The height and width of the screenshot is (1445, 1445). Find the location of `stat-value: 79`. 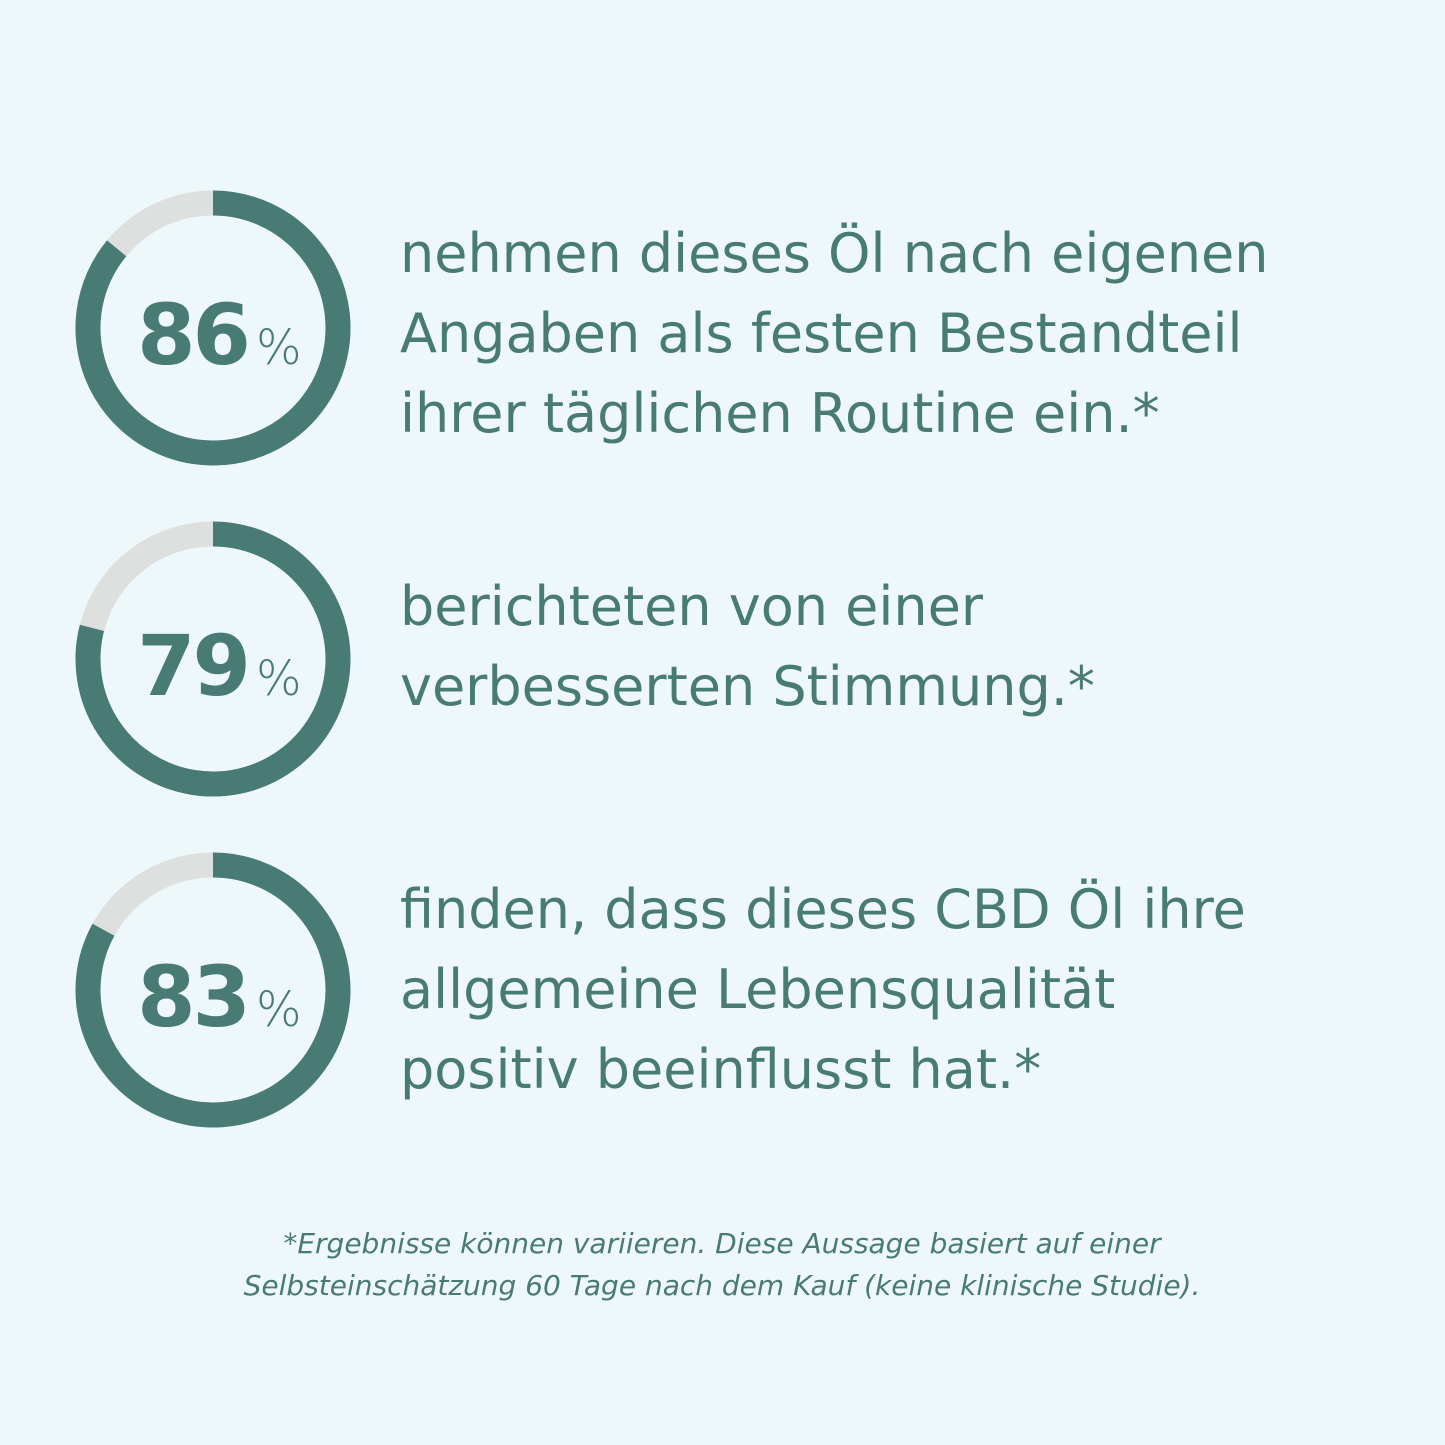

stat-value: 79 is located at coordinates (192, 666).